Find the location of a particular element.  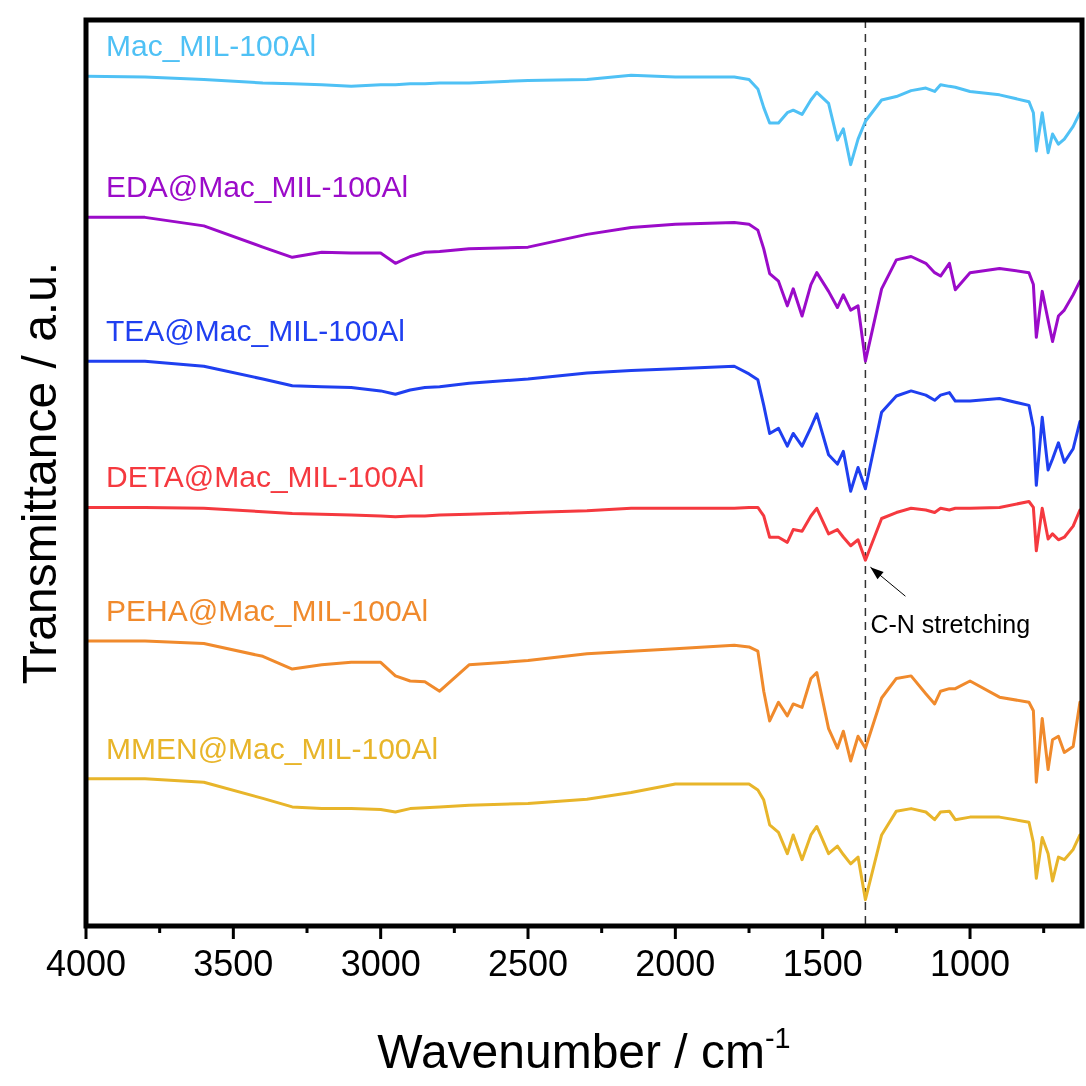

x-tick-label: 4000 is located at coordinates (86, 963).